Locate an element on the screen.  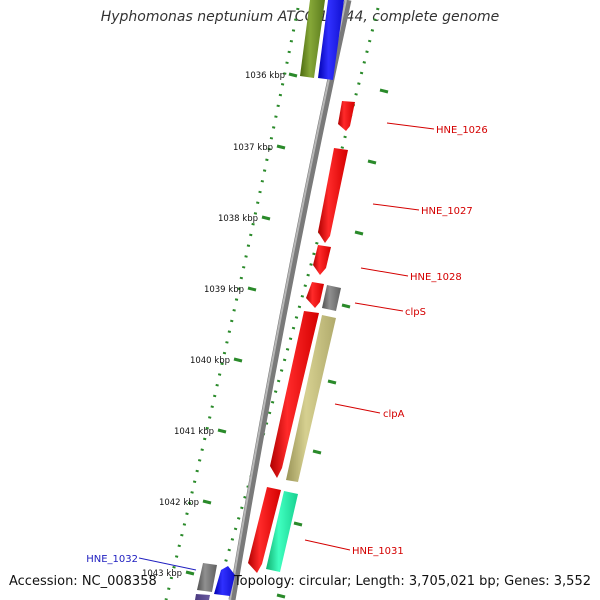
tick-label: 1040 kbp is located at coordinates (210, 361).